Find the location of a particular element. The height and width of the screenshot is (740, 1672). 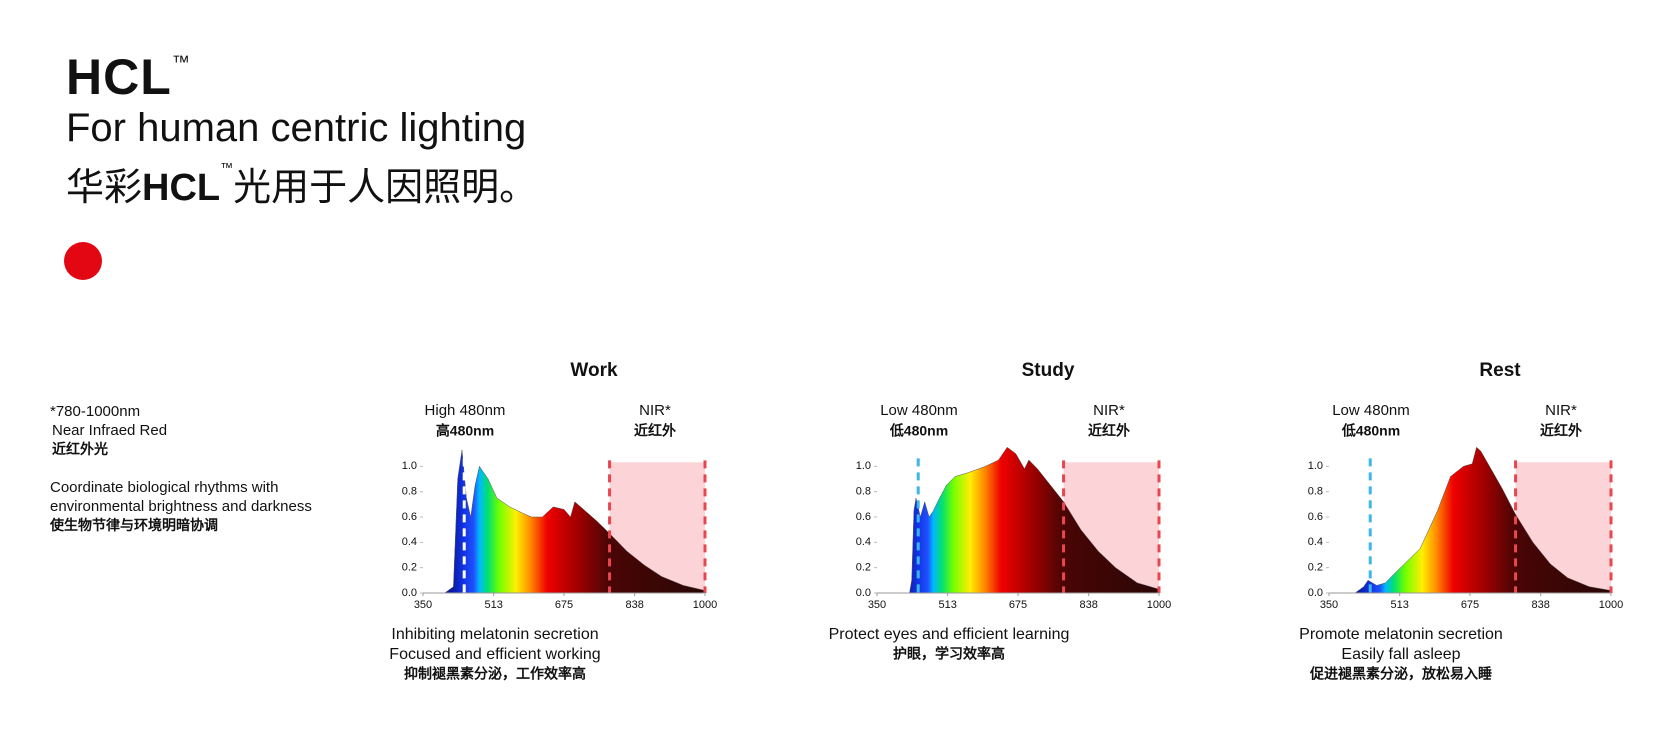

chart-title: Rest is located at coordinates (1500, 370).